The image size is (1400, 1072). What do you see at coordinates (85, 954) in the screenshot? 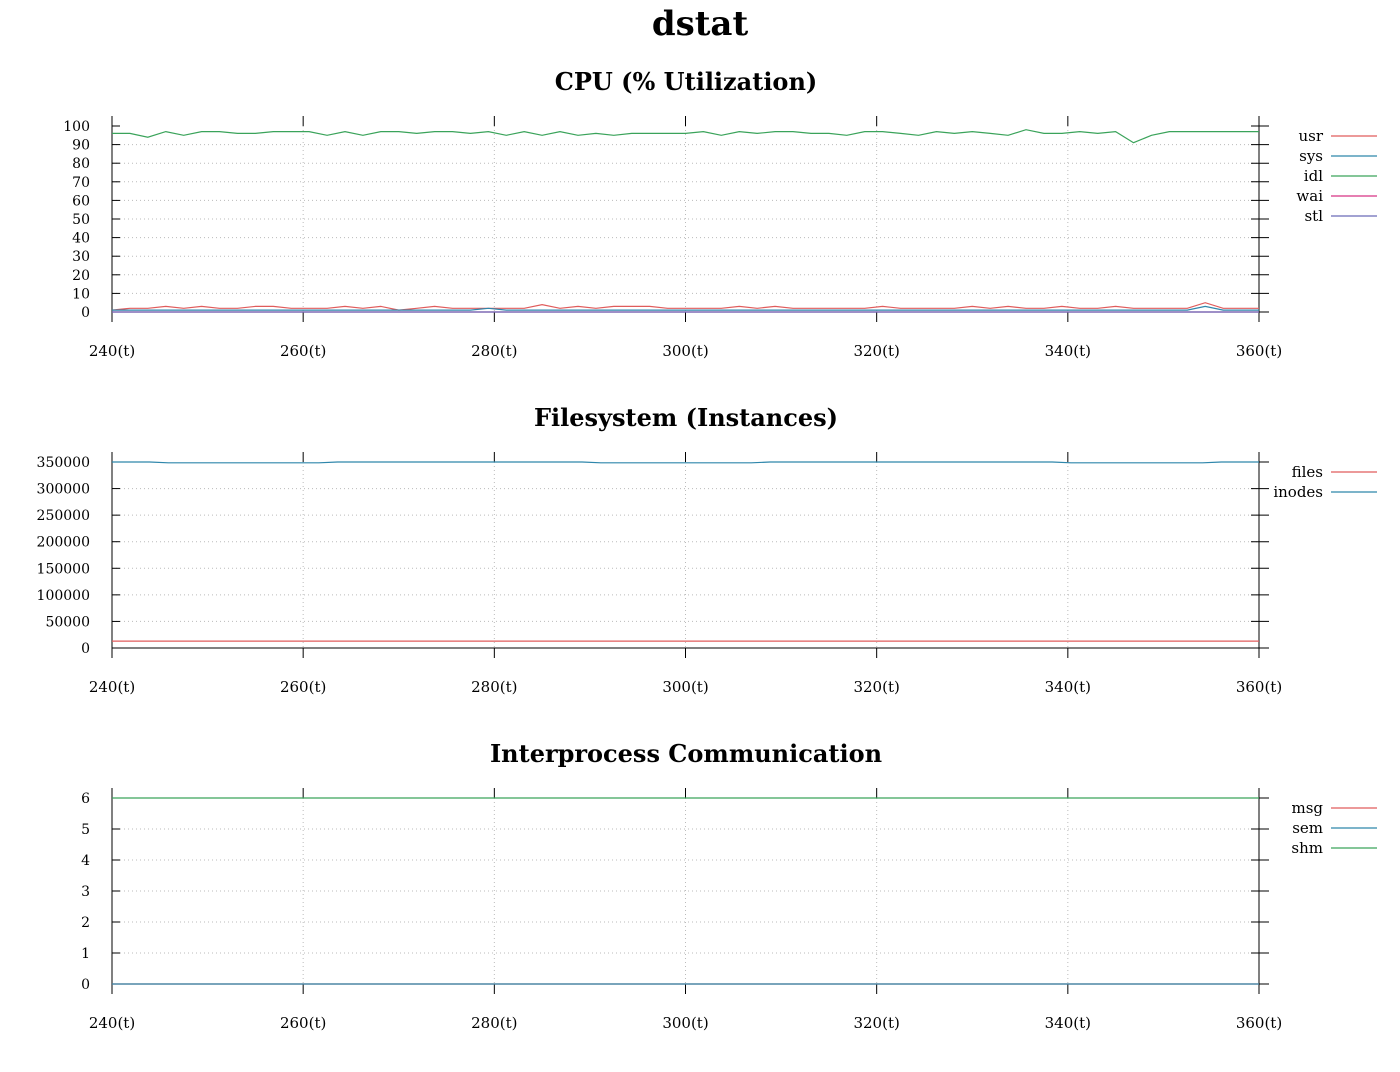
I see `y-tick-label: 1` at bounding box center [85, 954].